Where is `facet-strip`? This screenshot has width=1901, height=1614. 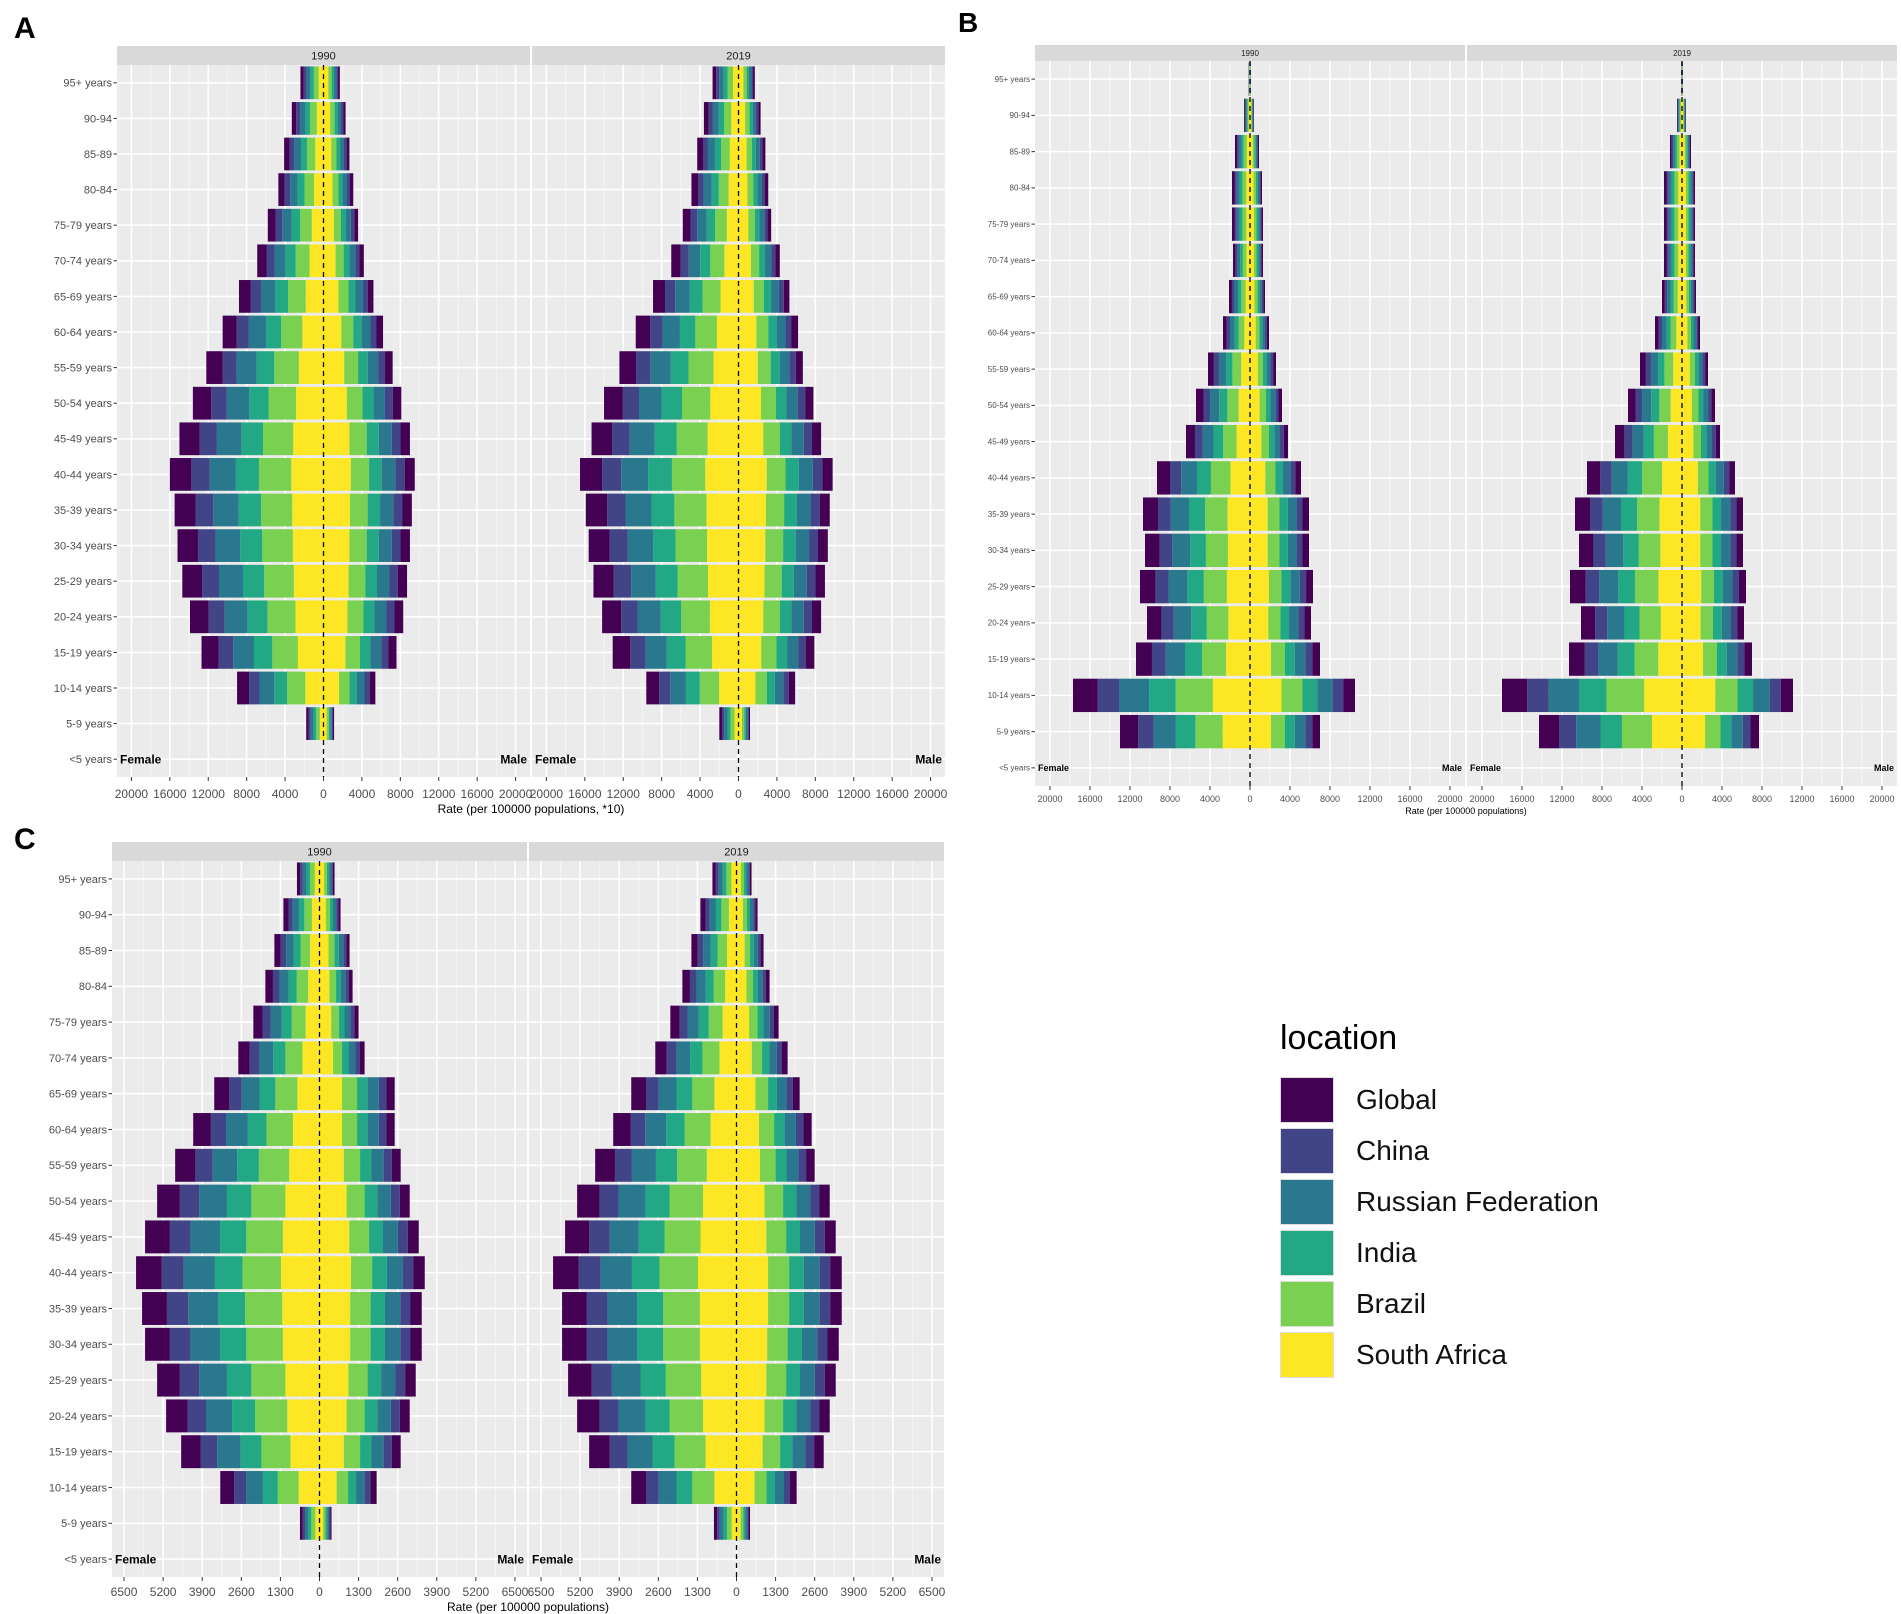
facet-strip is located at coordinates (319, 851).